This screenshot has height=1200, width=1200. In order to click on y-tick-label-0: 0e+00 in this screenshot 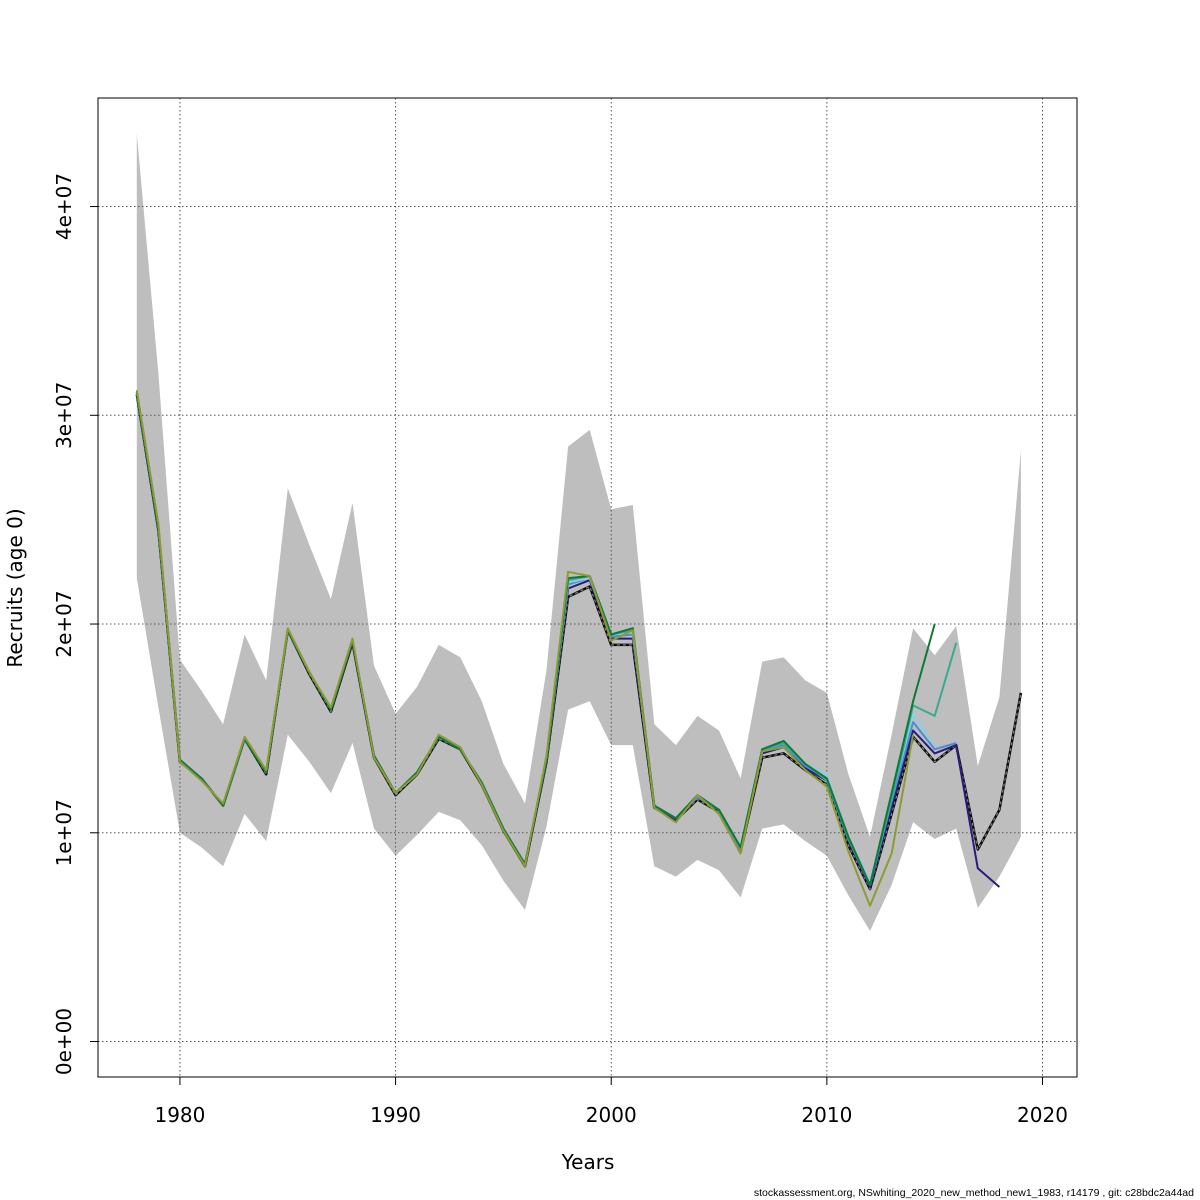, I will do `click(64, 1041)`.